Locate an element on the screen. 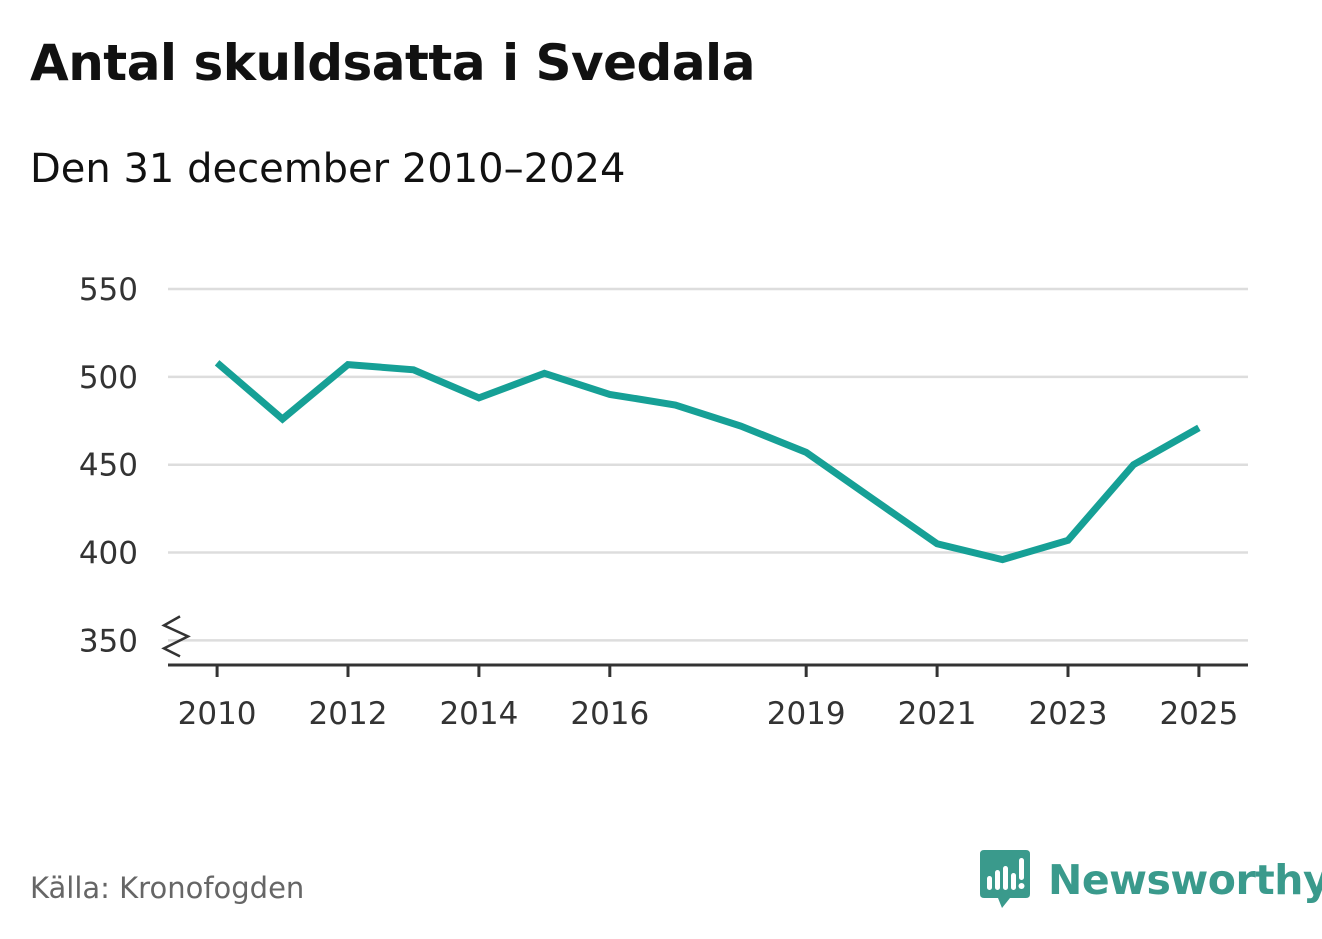 This screenshot has width=1322, height=939. y-tick-label: 350 is located at coordinates (108, 641).